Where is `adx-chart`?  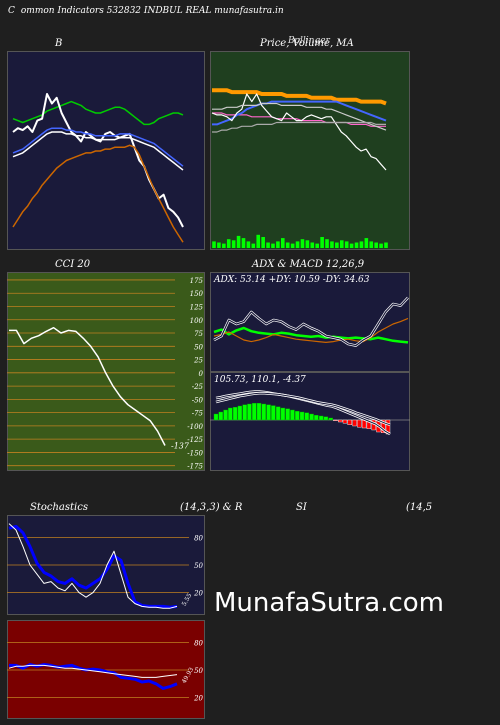 adx-chart is located at coordinates (311, 321).